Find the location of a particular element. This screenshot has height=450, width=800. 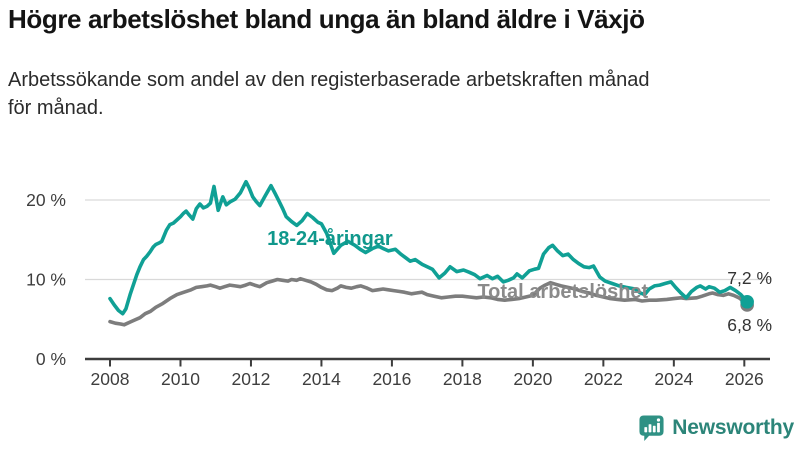

x-axis-tick-label: 2018 is located at coordinates (462, 379).